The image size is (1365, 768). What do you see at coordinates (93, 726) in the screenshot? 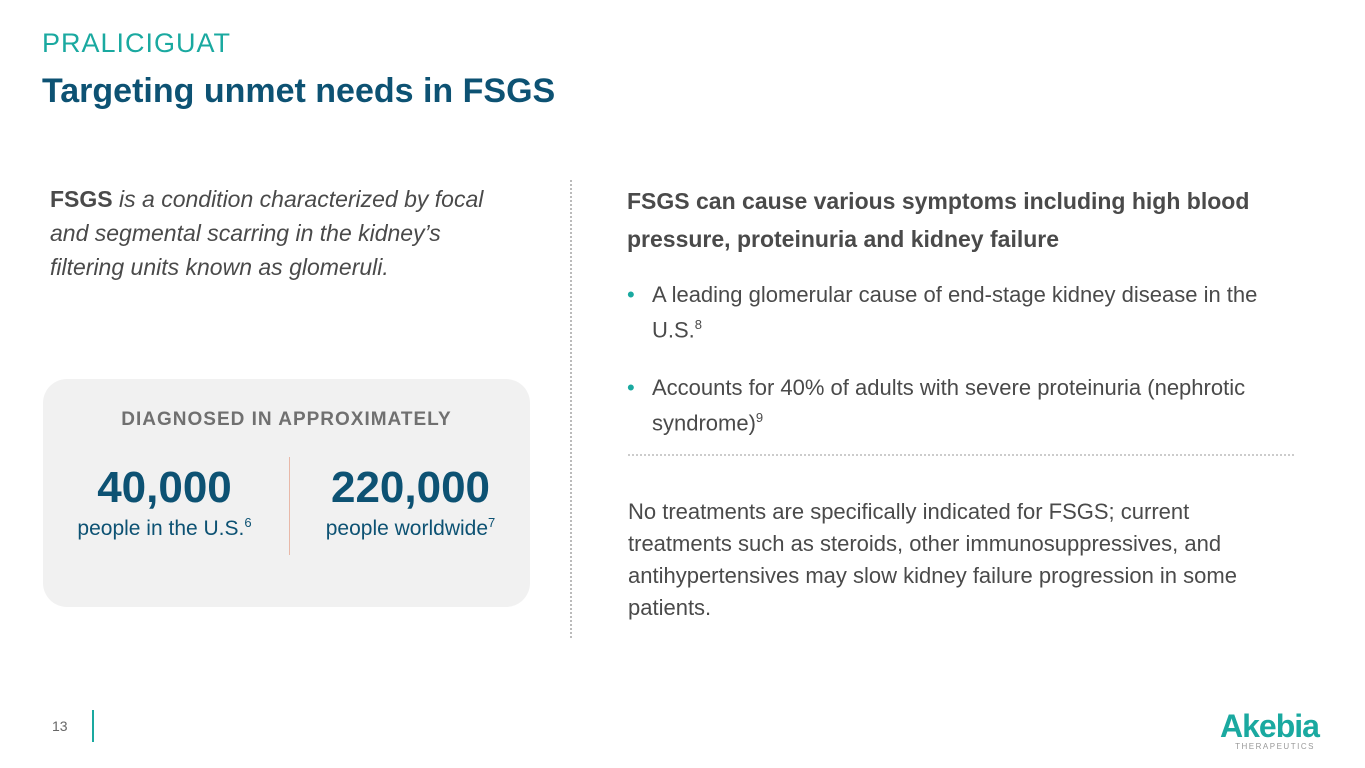
I see `footer-bar` at bounding box center [93, 726].